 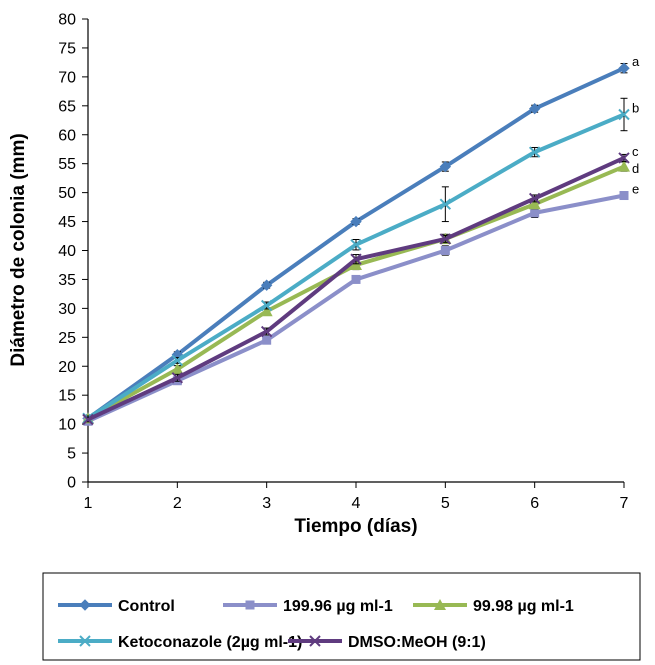 What do you see at coordinates (67, 222) in the screenshot?
I see `y-tick-label: 45` at bounding box center [67, 222].